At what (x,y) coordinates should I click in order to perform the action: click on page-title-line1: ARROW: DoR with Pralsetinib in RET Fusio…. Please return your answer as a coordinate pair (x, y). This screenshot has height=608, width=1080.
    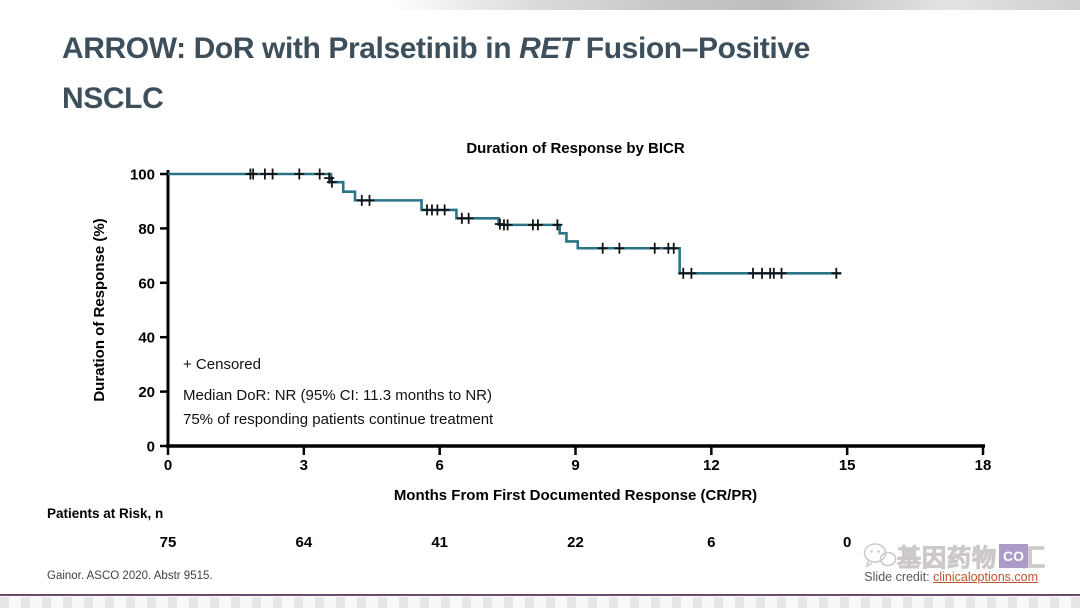
    Looking at the image, I should click on (542, 49).